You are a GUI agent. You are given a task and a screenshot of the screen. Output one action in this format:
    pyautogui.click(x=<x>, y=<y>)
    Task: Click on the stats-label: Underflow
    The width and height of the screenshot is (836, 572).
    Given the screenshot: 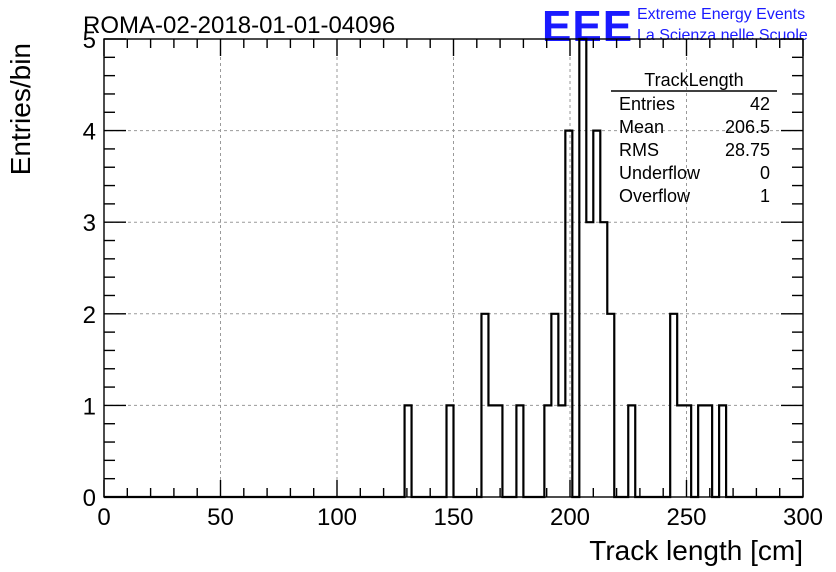 What is the action you would take?
    pyautogui.click(x=660, y=173)
    